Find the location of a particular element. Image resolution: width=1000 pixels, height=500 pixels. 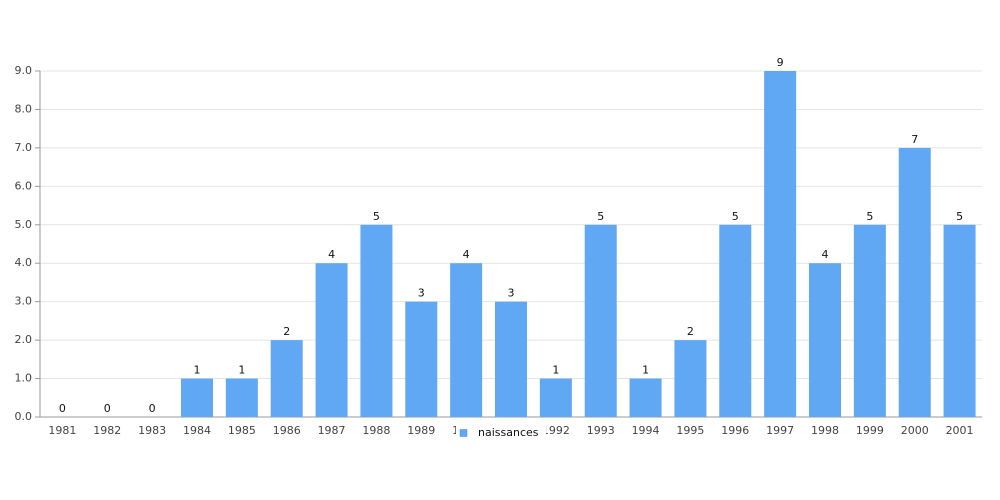

legend-label: naissances is located at coordinates (508, 432).